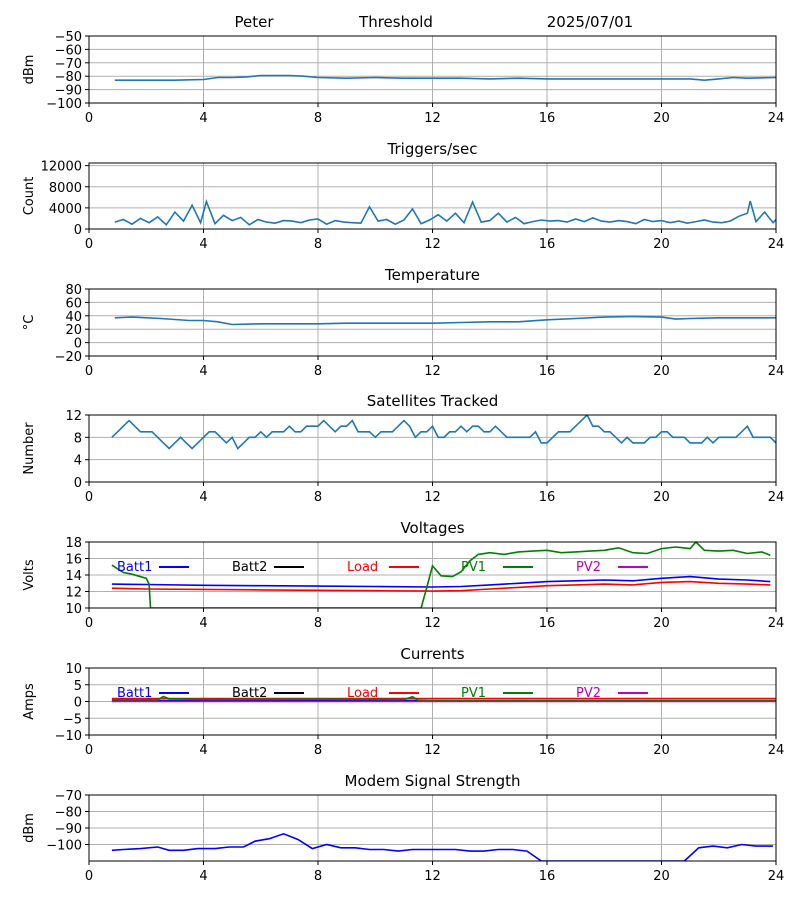 Image resolution: width=800 pixels, height=900 pixels. Describe the element at coordinates (72, 719) in the screenshot. I see `y-tick-label: −5` at that location.